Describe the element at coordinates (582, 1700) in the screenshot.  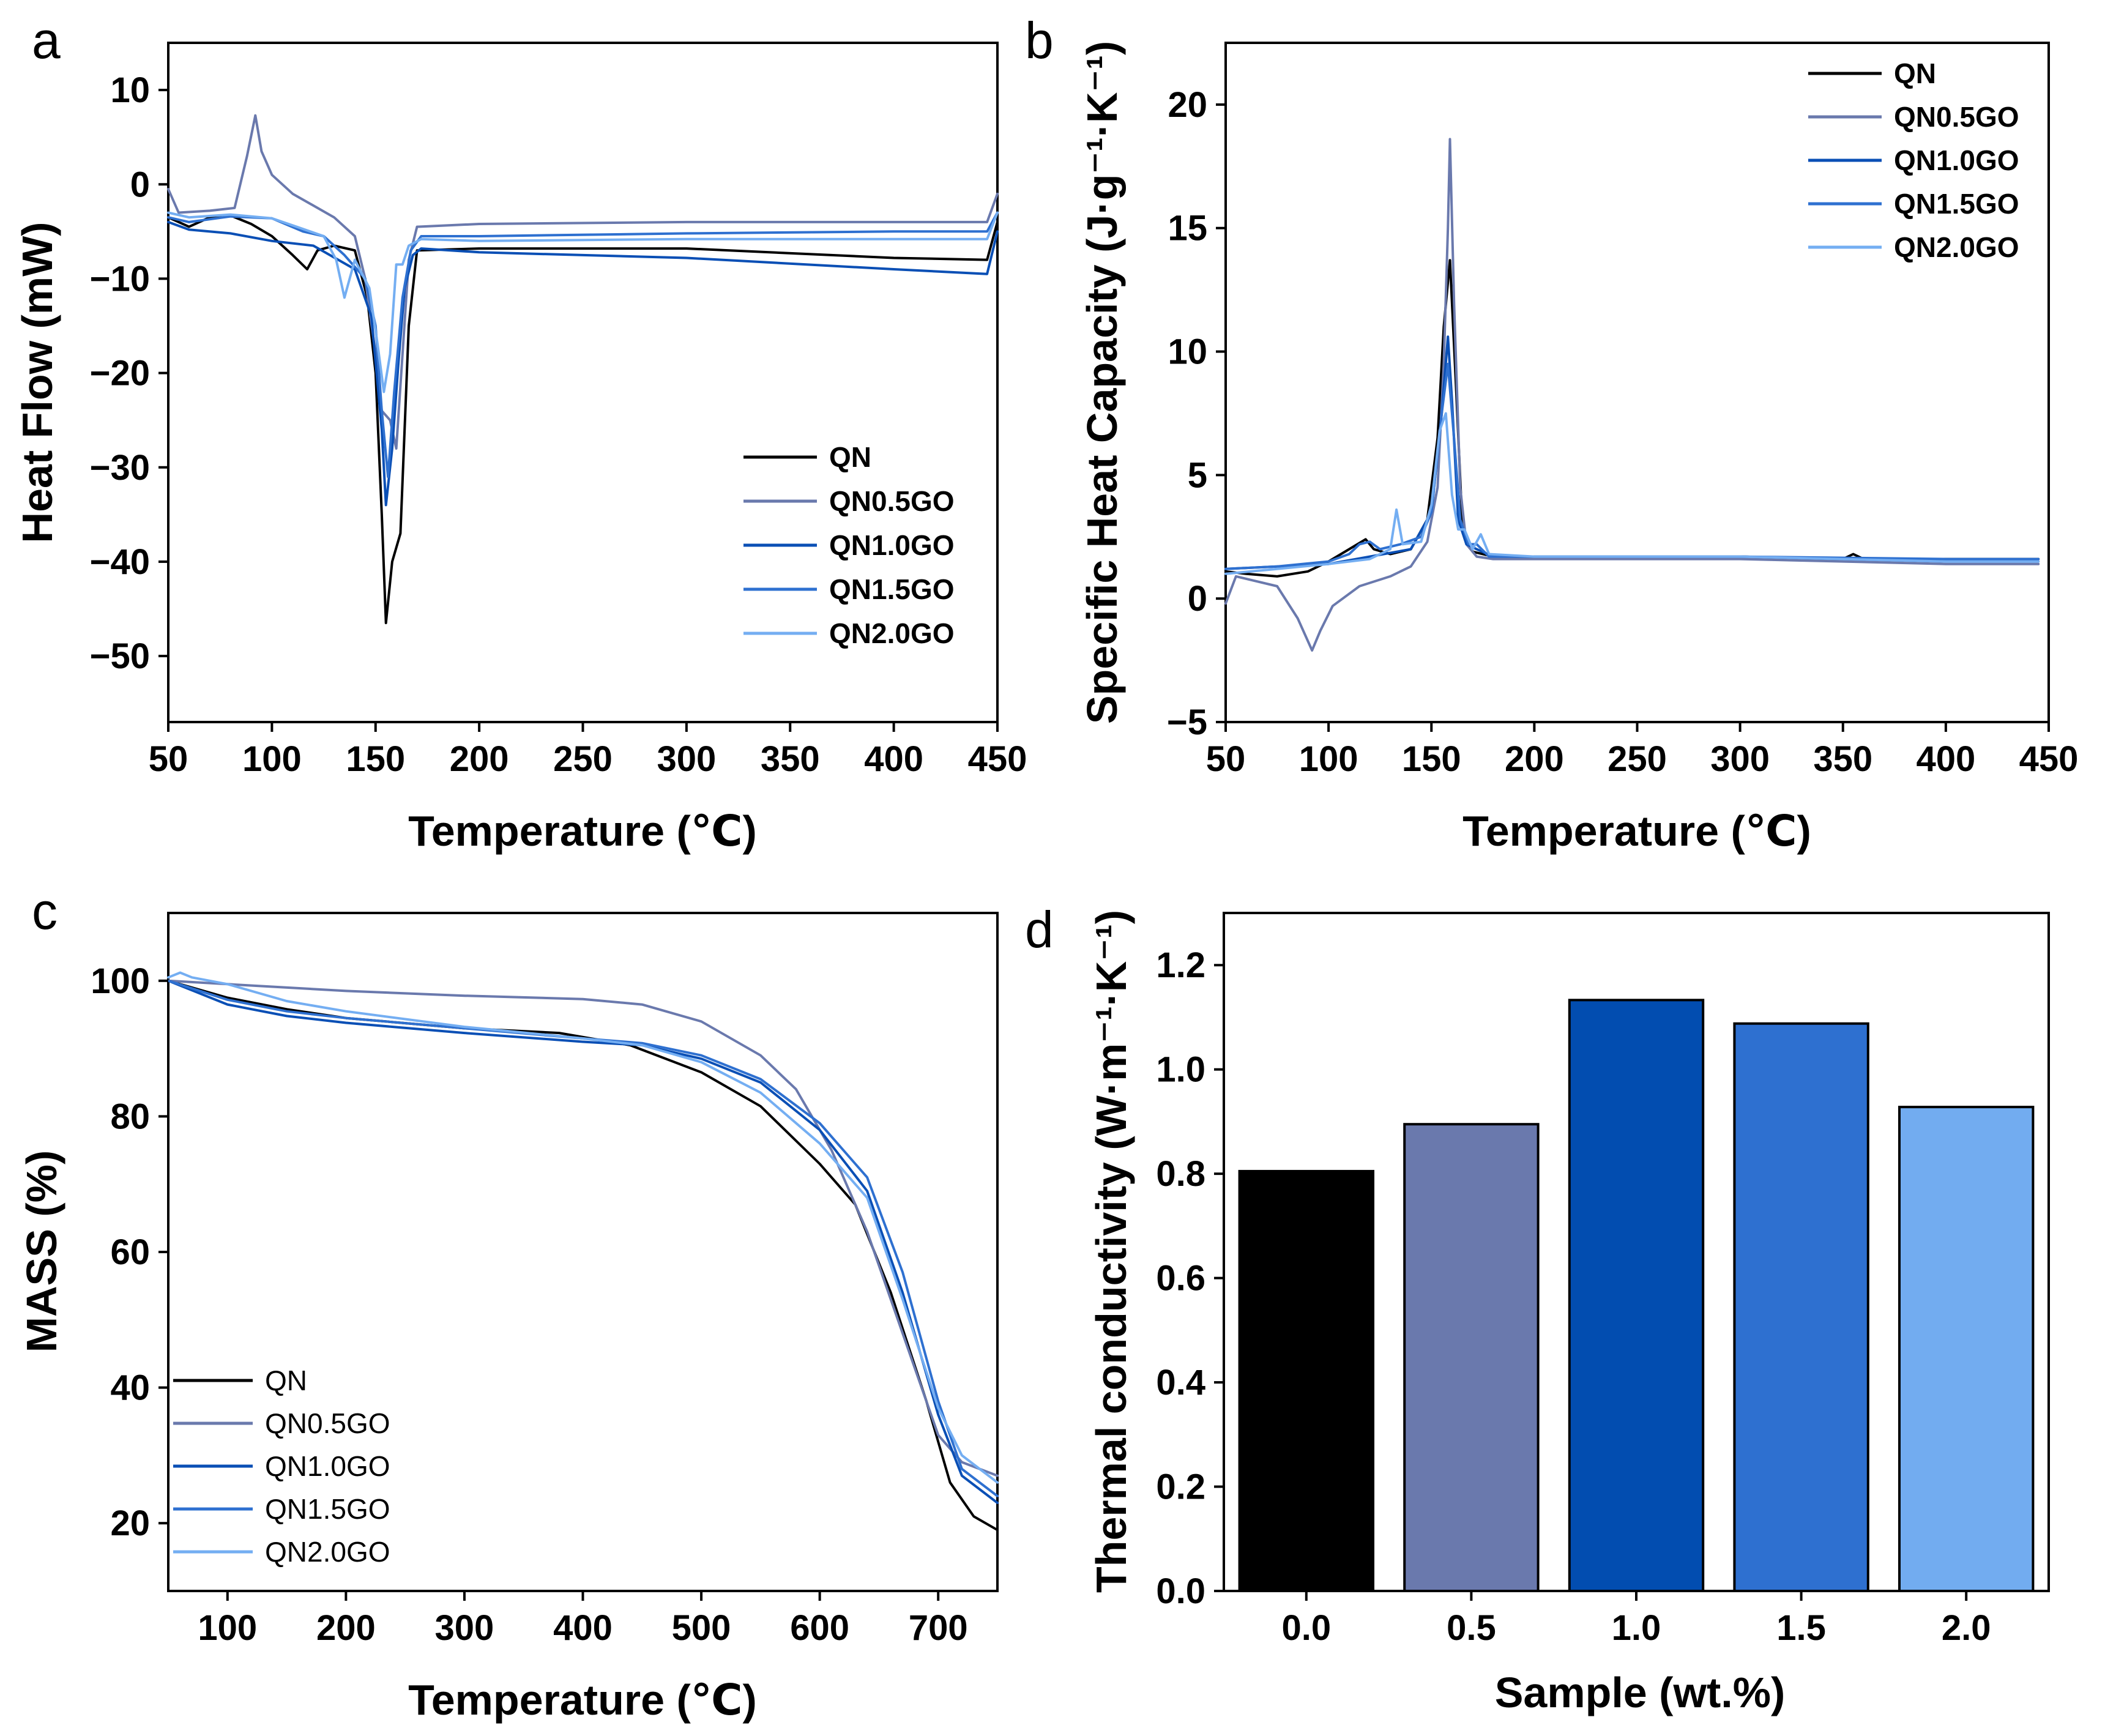
I see `panel-c-x-axis-title: Temperature (℃)` at that location.